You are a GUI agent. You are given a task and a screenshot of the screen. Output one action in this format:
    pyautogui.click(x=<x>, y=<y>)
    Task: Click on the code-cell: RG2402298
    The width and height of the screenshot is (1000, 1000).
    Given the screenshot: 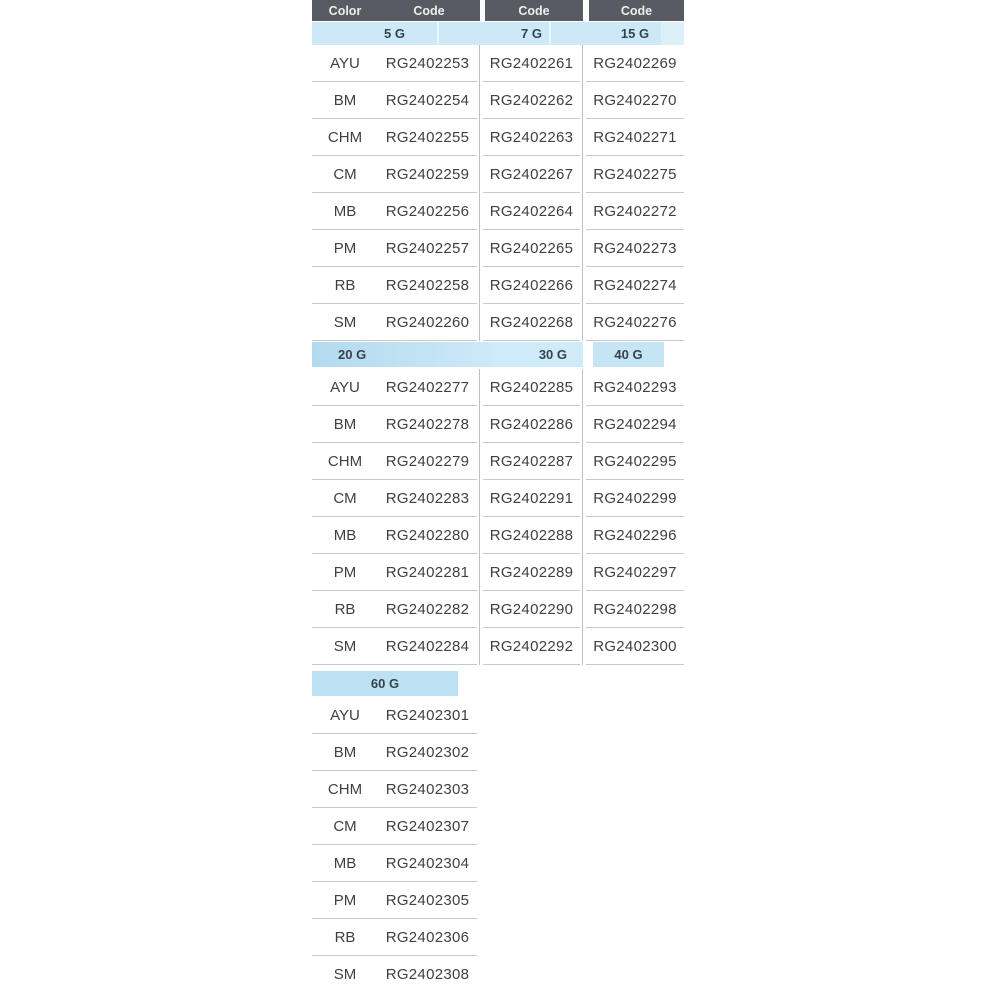 What is the action you would take?
    pyautogui.click(x=635, y=609)
    